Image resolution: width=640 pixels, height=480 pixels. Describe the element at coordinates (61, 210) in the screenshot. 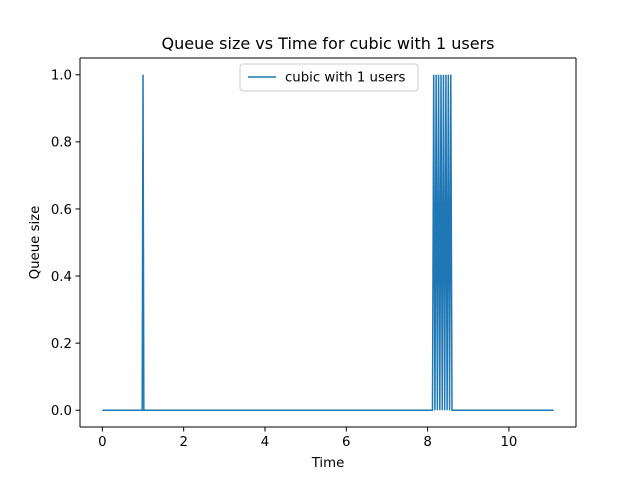

I see `y-tick-label: 0.6` at that location.